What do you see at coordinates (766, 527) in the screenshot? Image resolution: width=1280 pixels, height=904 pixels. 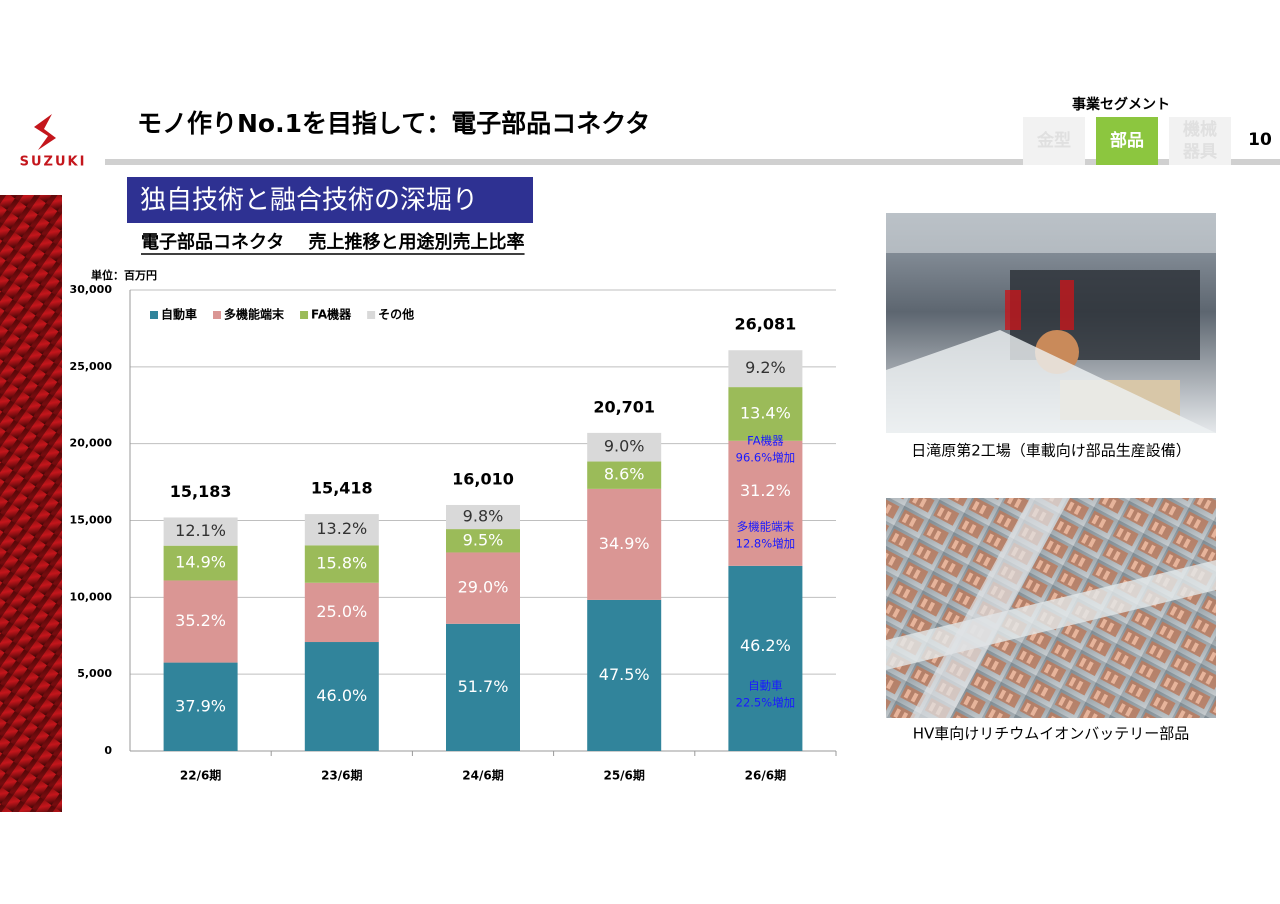 I see `annotation: 多機能端末` at bounding box center [766, 527].